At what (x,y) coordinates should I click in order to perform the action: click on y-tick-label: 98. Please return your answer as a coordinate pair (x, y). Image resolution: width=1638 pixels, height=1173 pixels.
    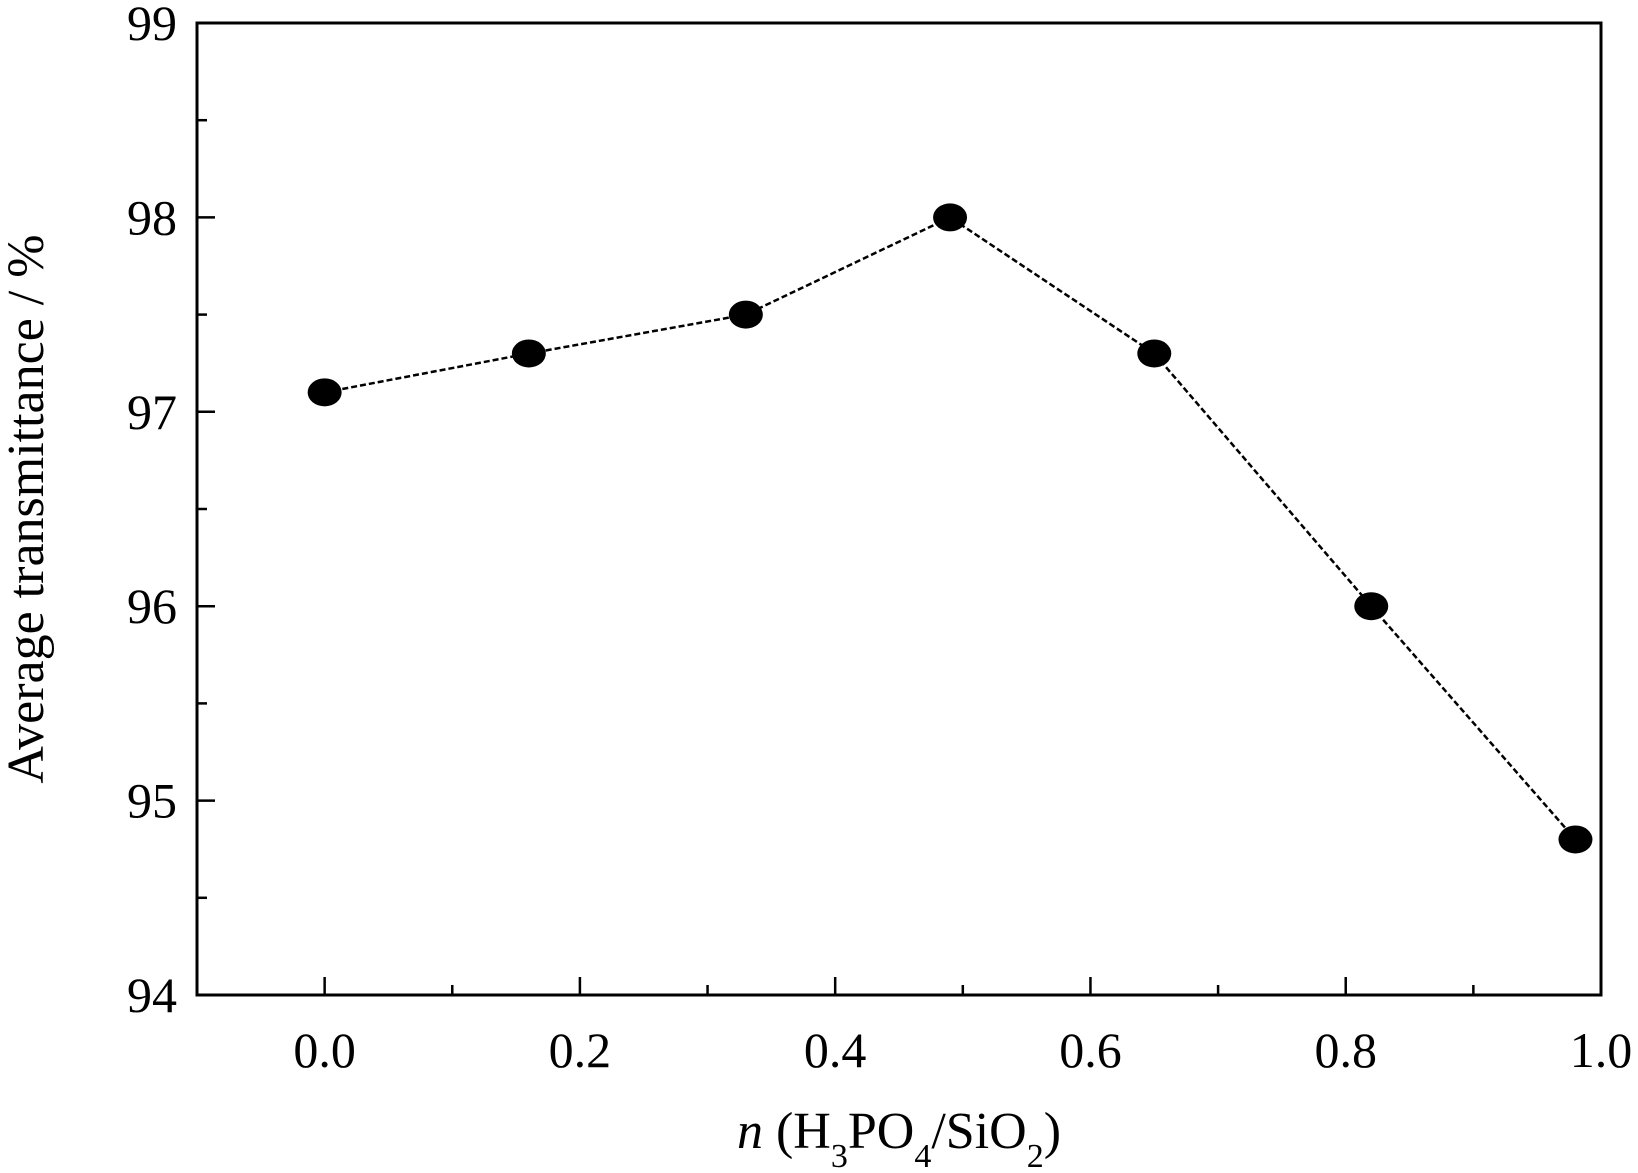
    Looking at the image, I should click on (152, 217).